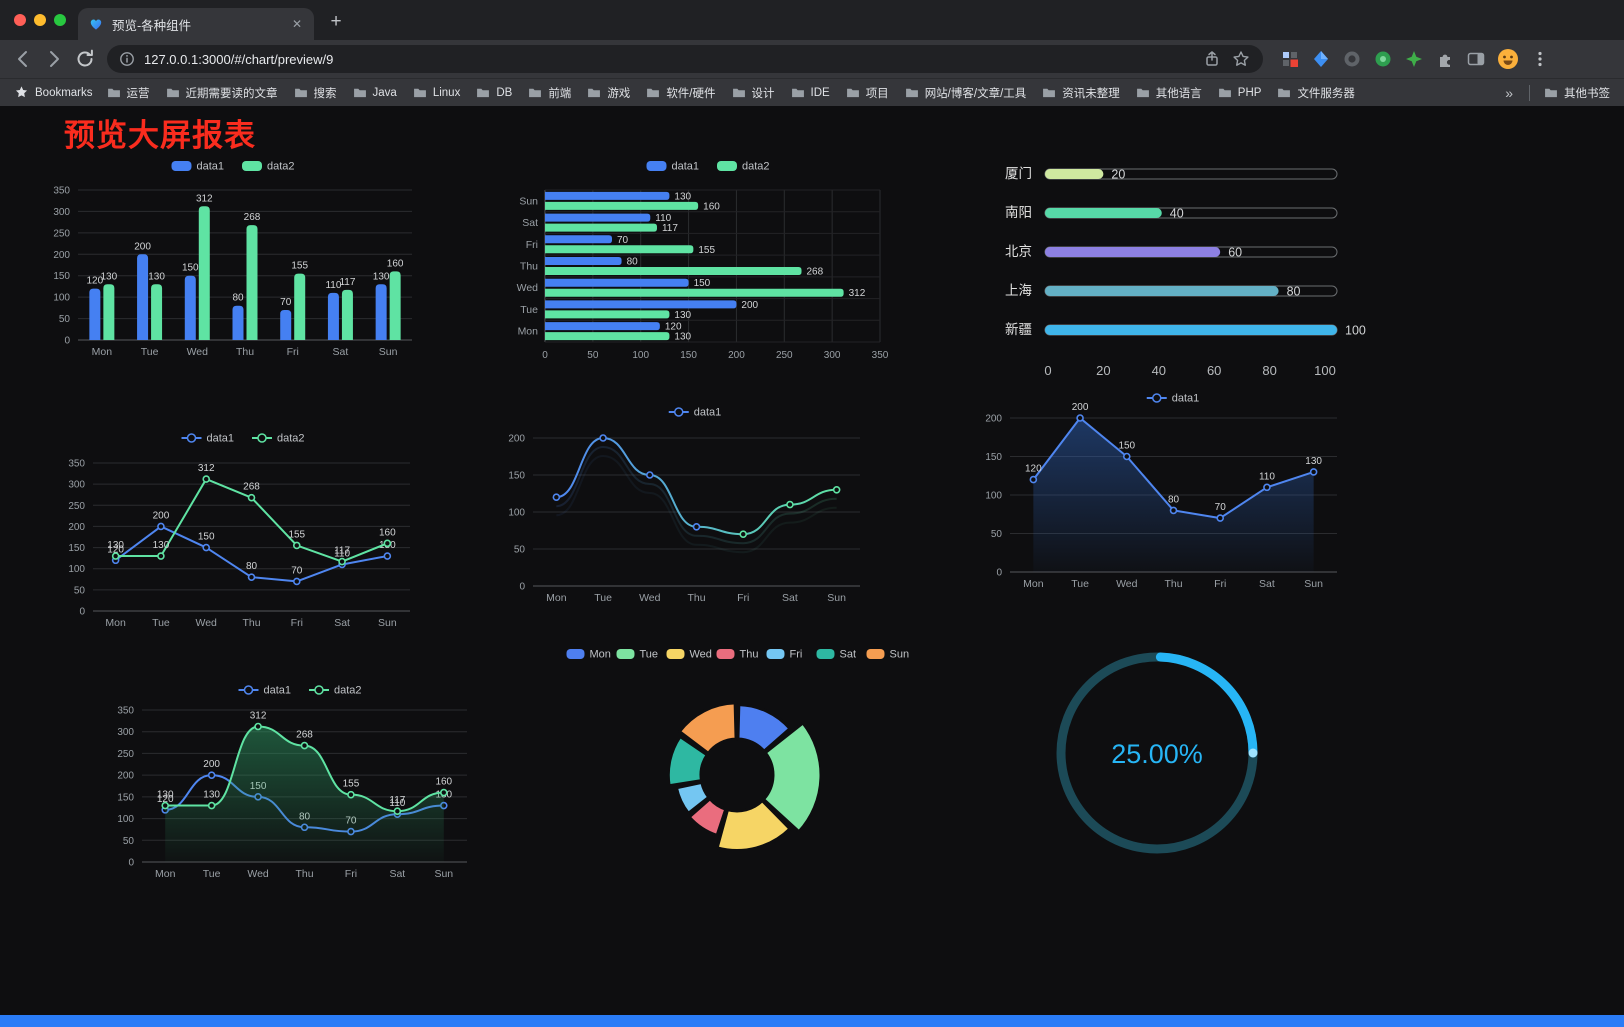 This screenshot has width=1624, height=1027. I want to click on back-button, so click(23, 59).